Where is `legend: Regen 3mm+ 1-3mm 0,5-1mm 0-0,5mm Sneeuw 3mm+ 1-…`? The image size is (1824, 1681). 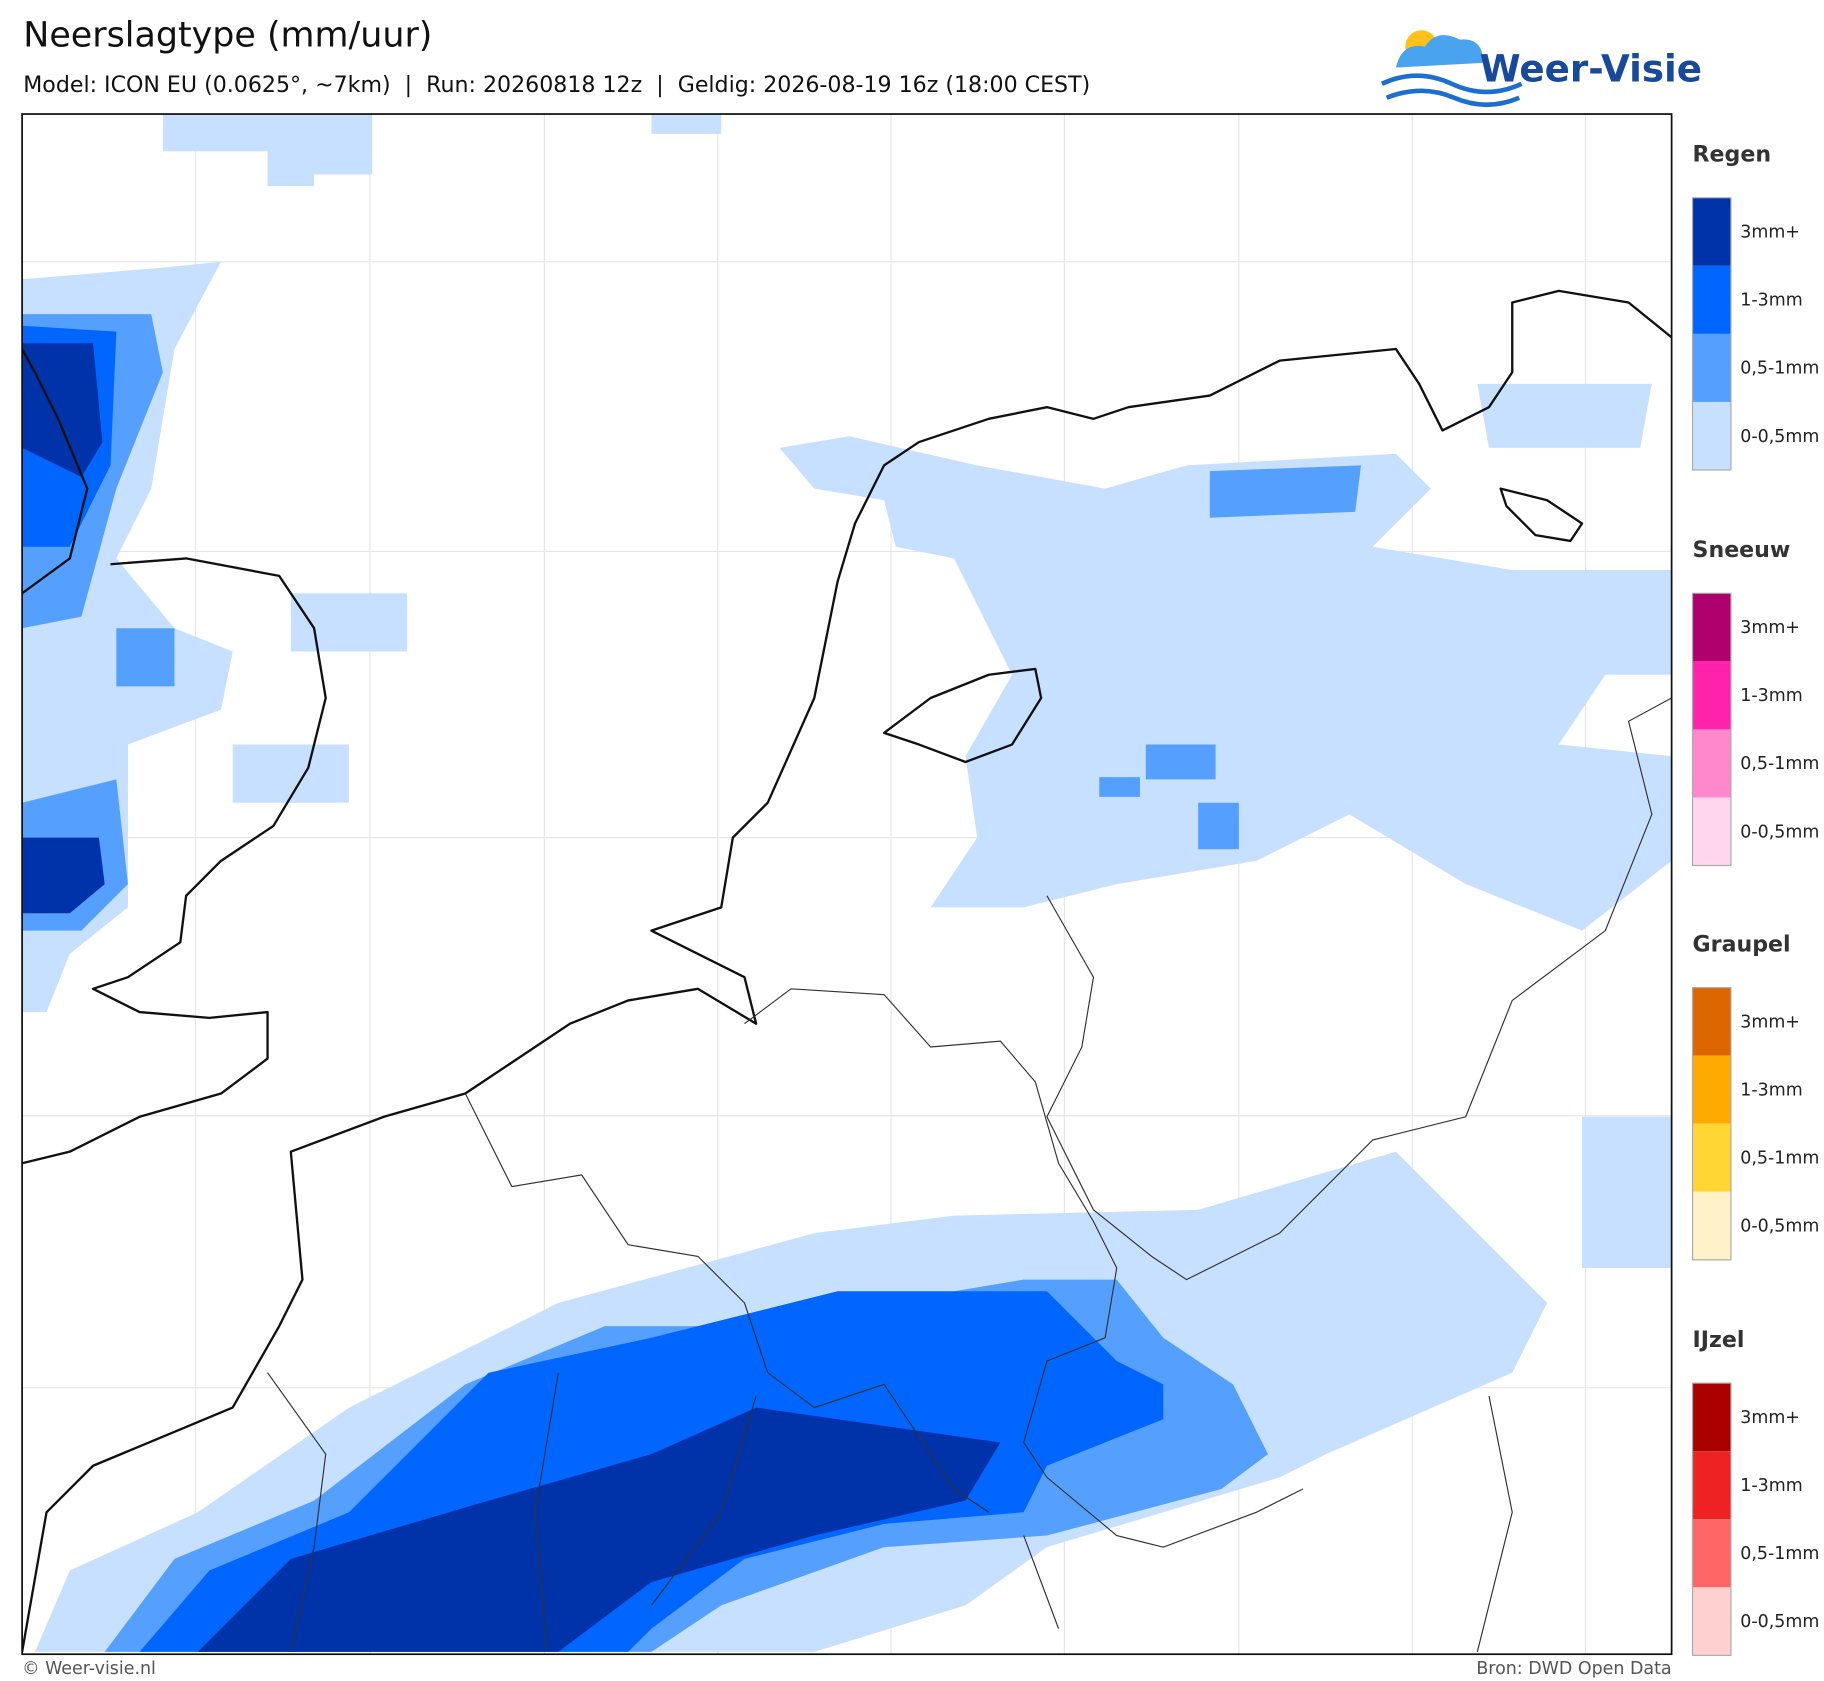
legend: Regen 3mm+ 1-3mm 0,5-1mm 0-0,5mm Sneeuw 3mm+ 1-… is located at coordinates (1755, 899).